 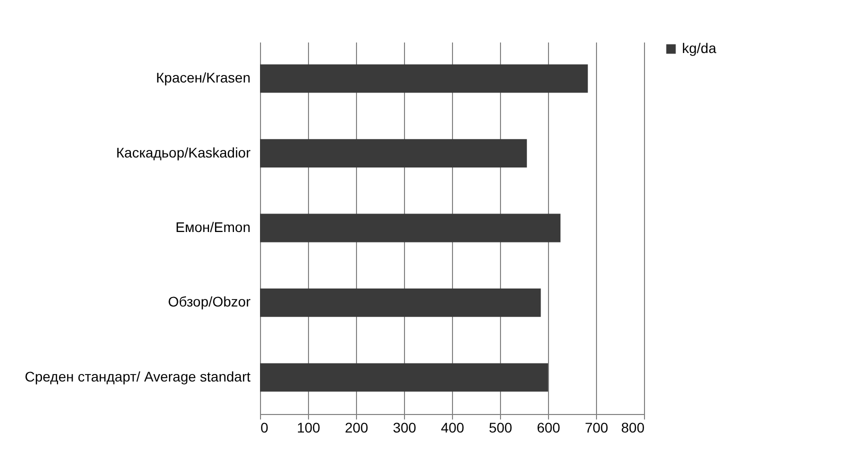 I want to click on x-tick-label: 100, so click(x=308, y=428).